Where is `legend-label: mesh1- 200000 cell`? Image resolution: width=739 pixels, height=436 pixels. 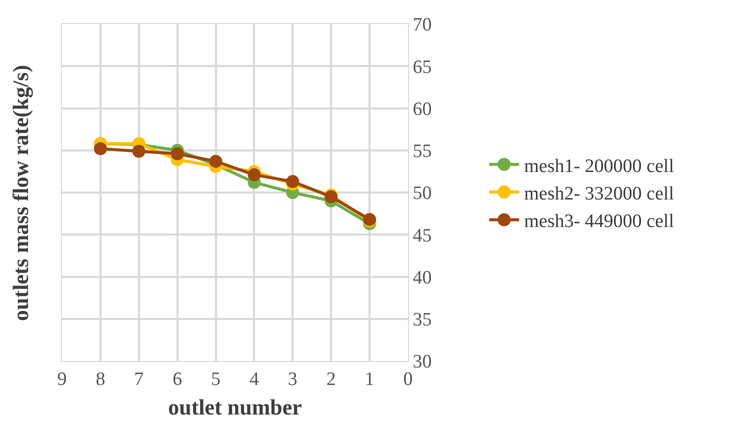
legend-label: mesh1- 200000 cell is located at coordinates (599, 166).